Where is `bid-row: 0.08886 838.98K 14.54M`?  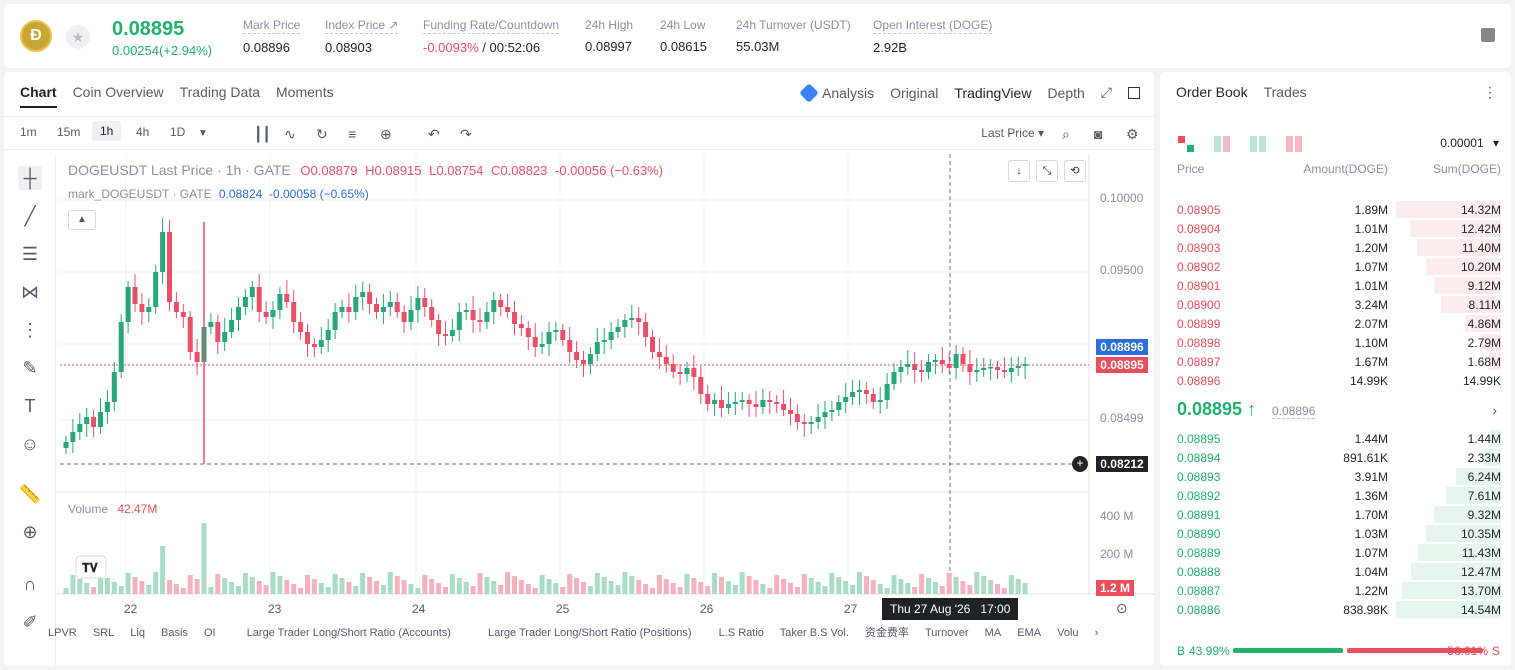
bid-row: 0.08886 838.98K 14.54M is located at coordinates (1335, 609).